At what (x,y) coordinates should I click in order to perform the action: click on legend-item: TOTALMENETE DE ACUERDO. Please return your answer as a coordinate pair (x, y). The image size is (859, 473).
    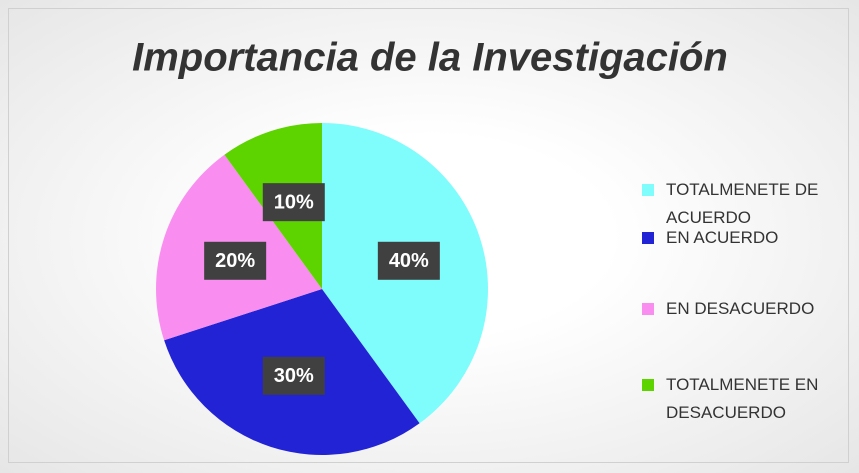
    Looking at the image, I should click on (740, 204).